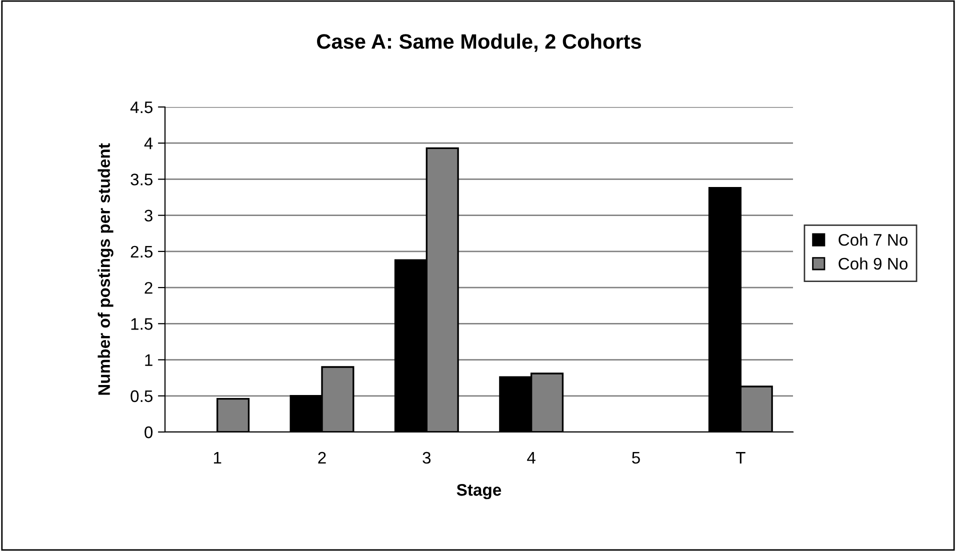 This screenshot has height=551, width=956. I want to click on legend-label: Coh 7 No, so click(873, 240).